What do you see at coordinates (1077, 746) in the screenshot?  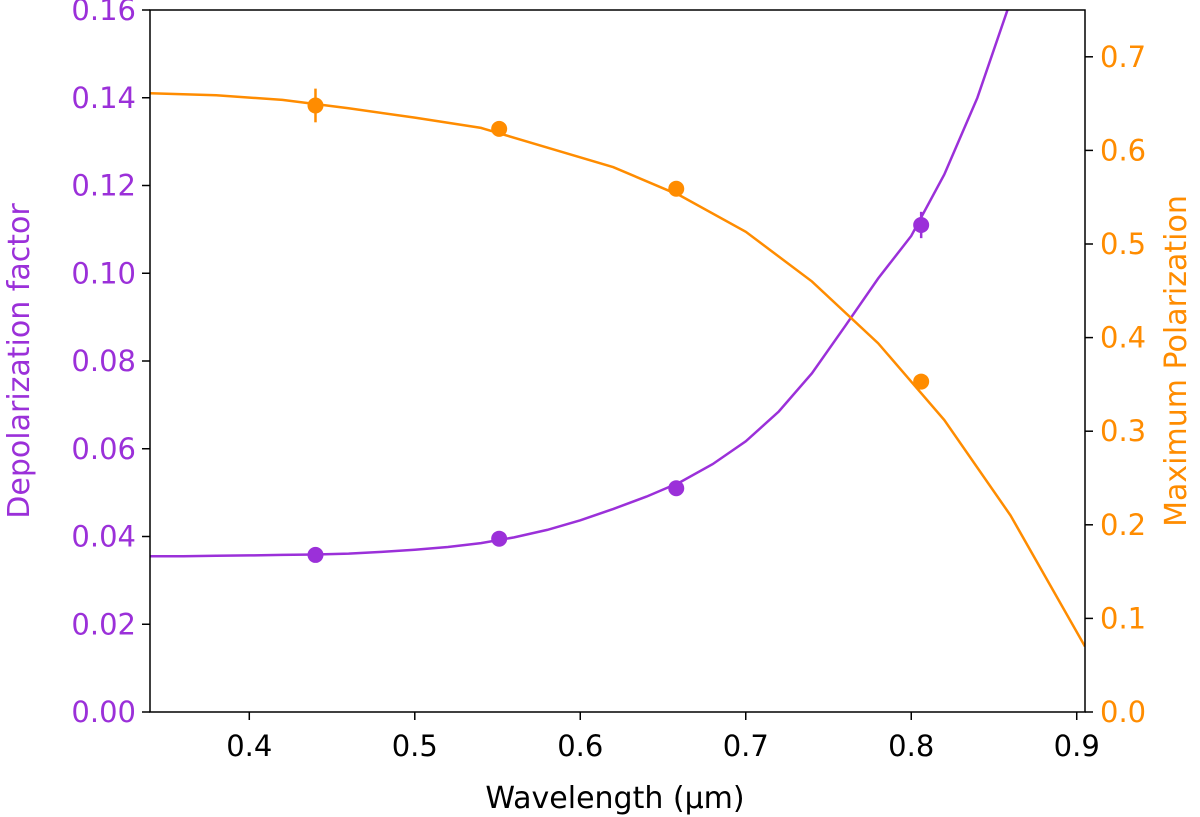 I see `x-tick-label: 0.9` at bounding box center [1077, 746].